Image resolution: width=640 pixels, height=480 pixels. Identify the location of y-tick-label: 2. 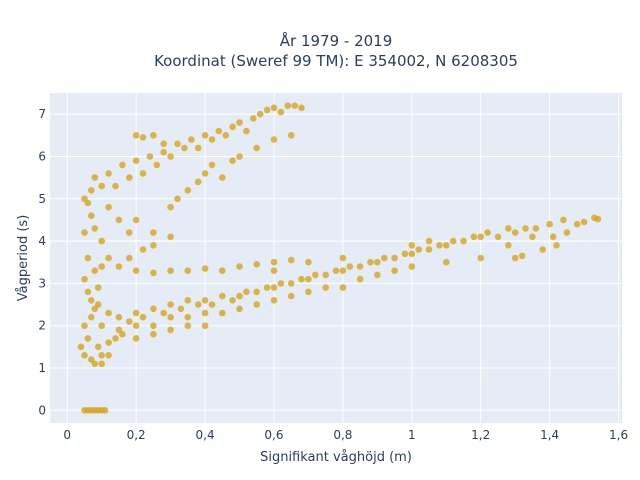
(42, 326).